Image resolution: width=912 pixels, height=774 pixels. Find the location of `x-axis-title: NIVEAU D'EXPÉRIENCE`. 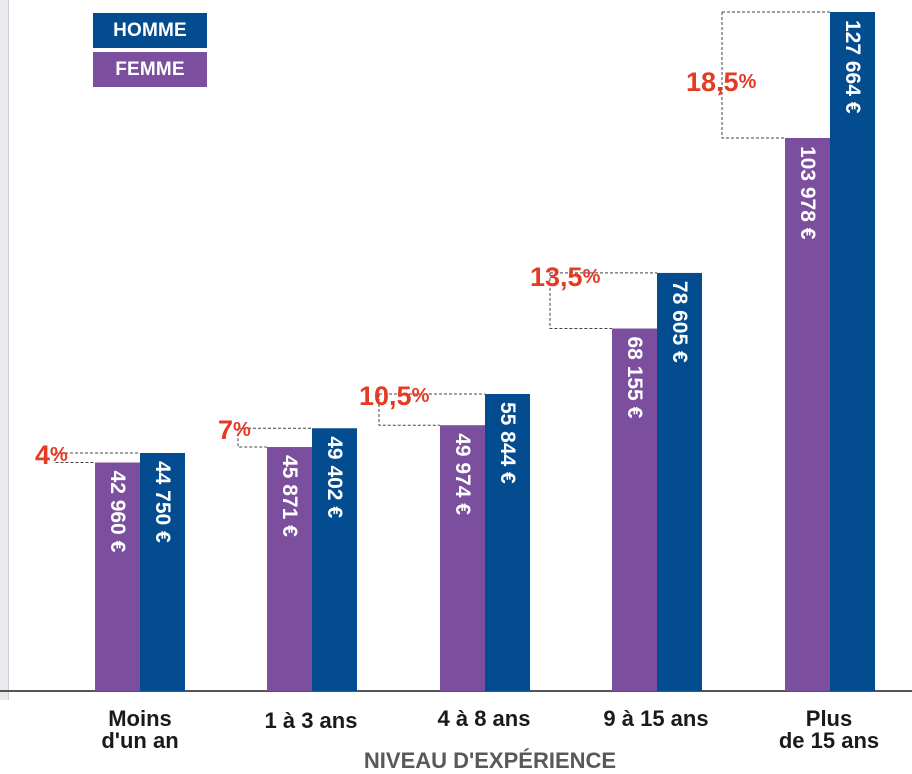

x-axis-title: NIVEAU D'EXPÉRIENCE is located at coordinates (490, 760).